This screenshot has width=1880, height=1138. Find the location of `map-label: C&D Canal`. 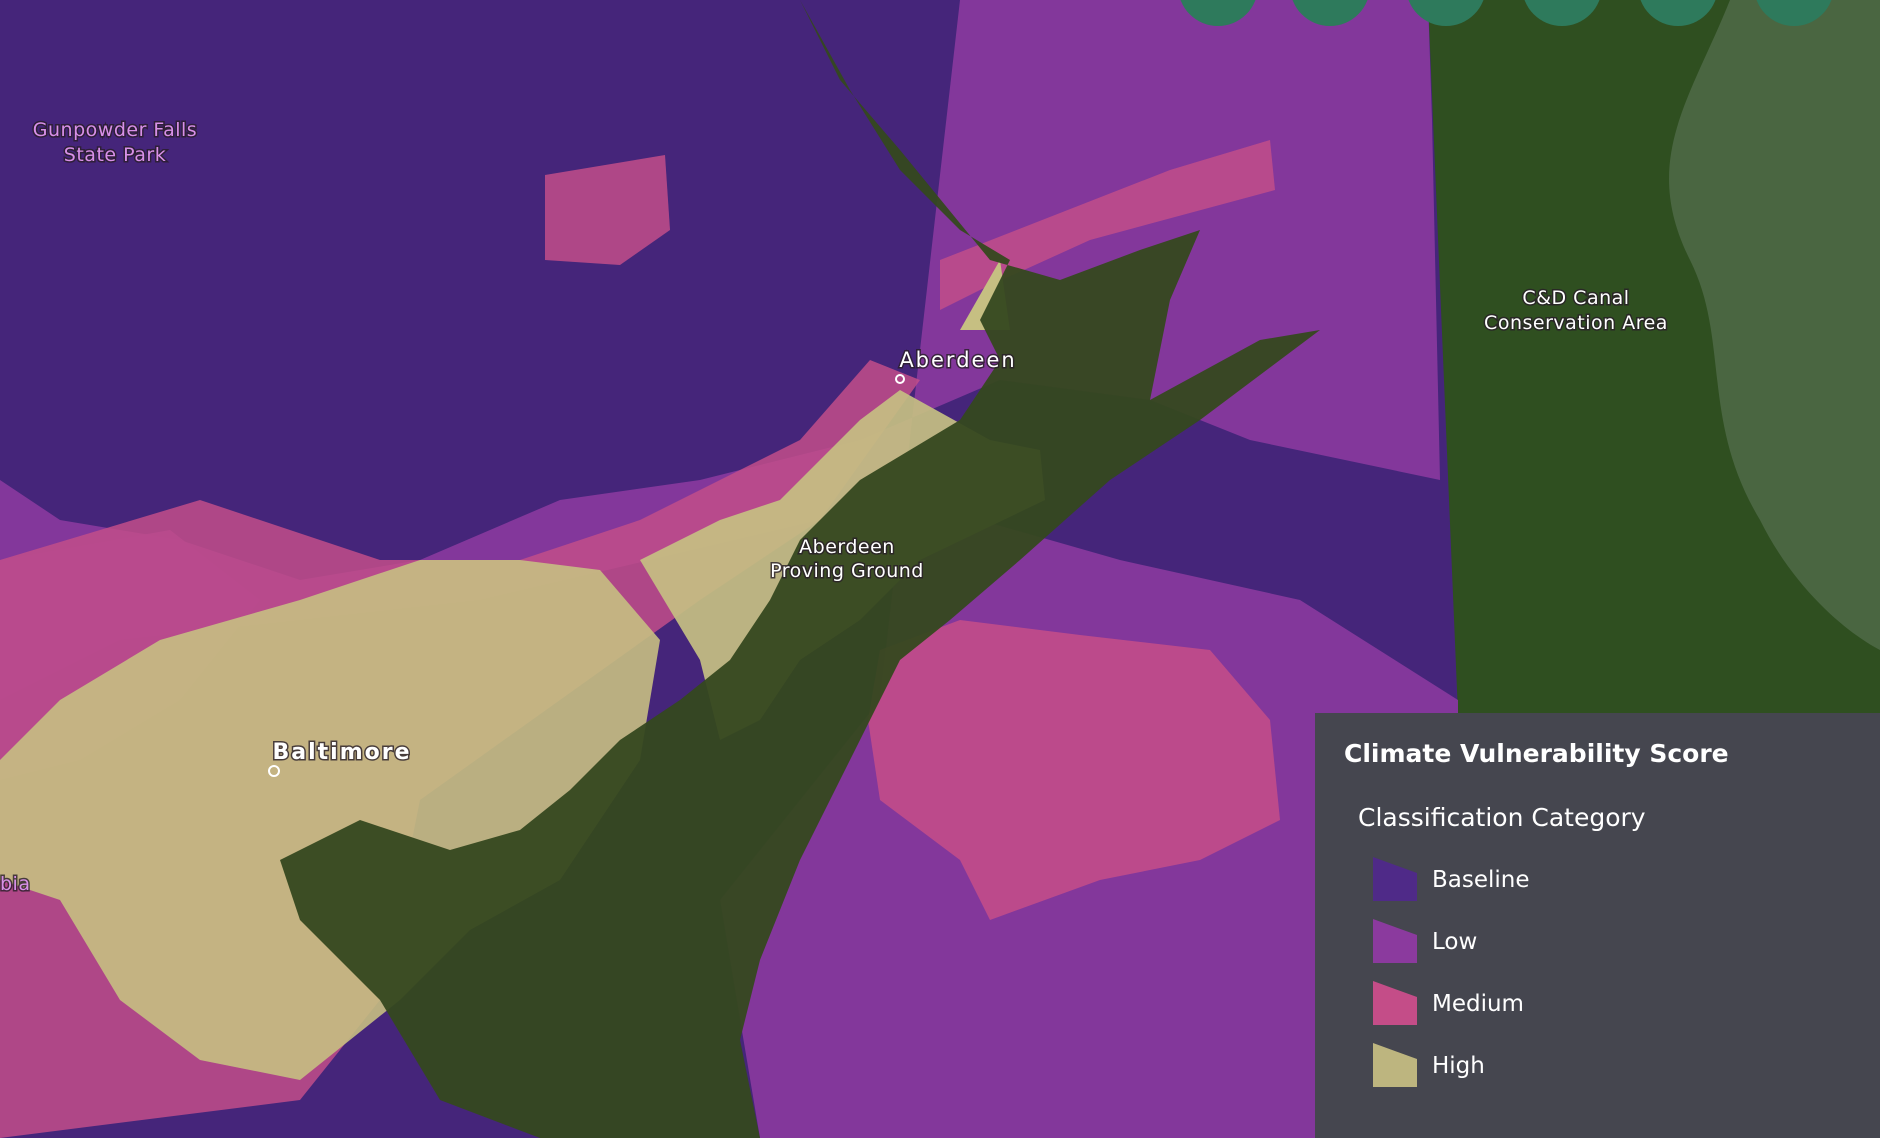

map-label: C&D Canal is located at coordinates (1575, 298).